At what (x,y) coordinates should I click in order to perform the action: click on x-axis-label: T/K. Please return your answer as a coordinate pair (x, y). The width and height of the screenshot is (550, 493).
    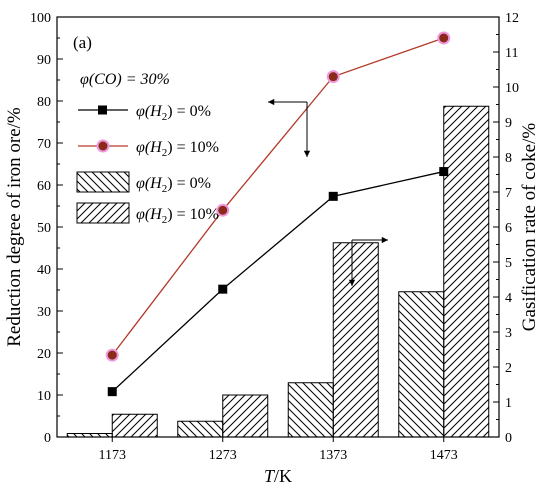
    Looking at the image, I should click on (278, 476).